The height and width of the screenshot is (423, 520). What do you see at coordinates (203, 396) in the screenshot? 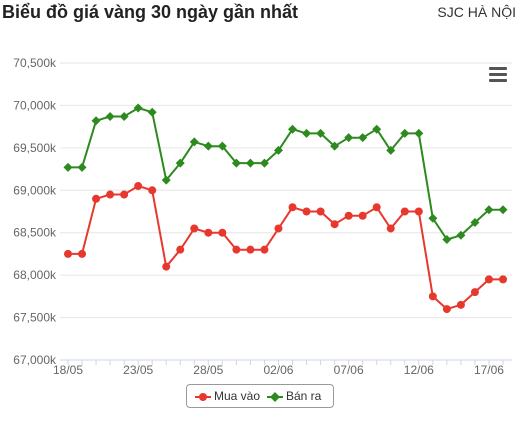
I see `buy-series-marker-icon` at bounding box center [203, 396].